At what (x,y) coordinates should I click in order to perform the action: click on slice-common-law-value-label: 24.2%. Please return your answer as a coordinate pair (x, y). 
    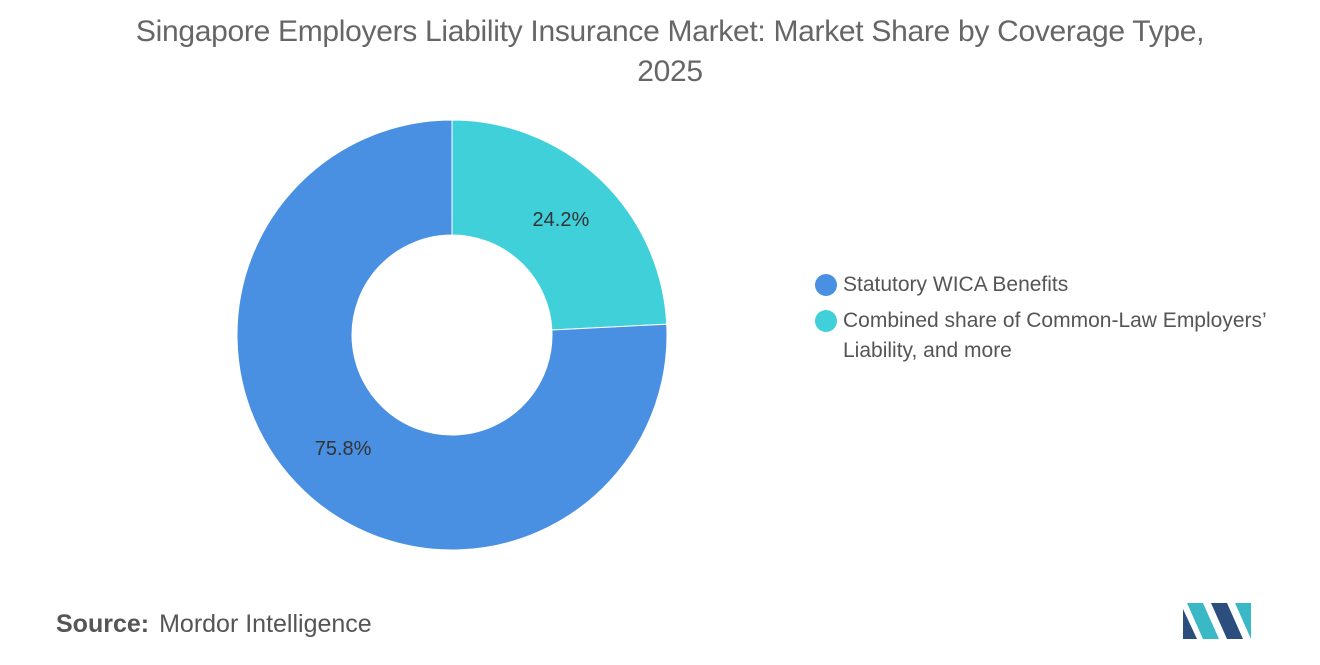
    Looking at the image, I should click on (561, 220).